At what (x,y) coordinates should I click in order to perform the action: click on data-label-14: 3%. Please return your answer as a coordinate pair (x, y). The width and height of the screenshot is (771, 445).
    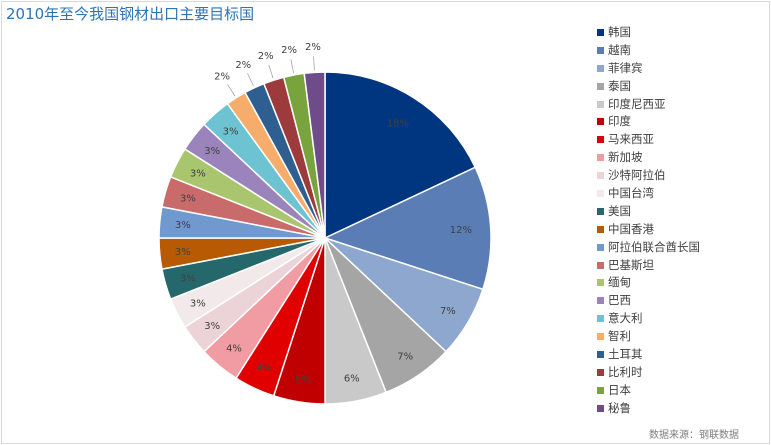
    Looking at the image, I should click on (198, 174).